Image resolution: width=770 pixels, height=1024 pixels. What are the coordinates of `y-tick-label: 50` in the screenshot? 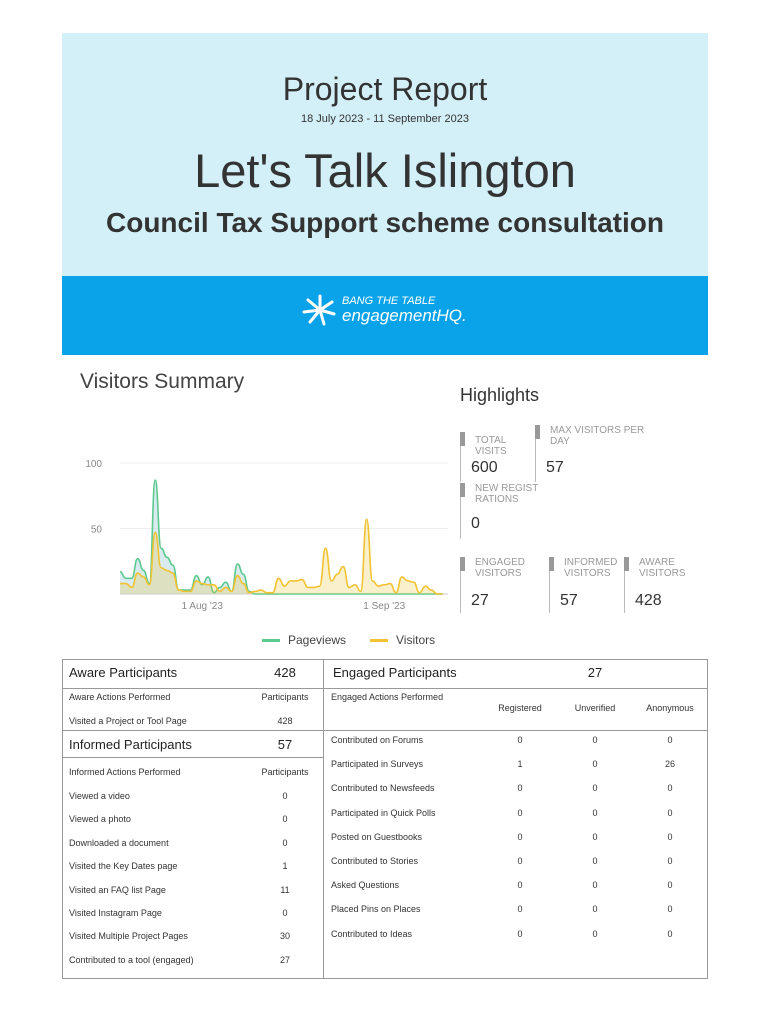 It's located at (97, 530).